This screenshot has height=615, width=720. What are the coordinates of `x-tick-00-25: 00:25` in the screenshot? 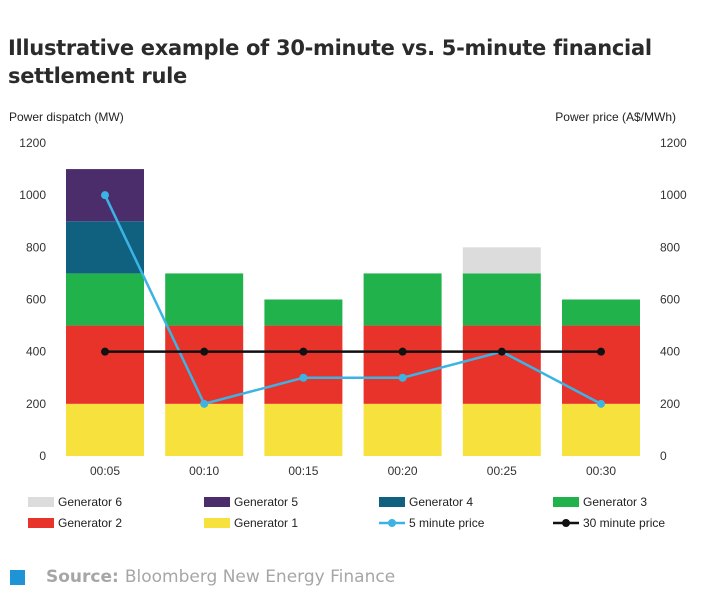 It's located at (502, 471).